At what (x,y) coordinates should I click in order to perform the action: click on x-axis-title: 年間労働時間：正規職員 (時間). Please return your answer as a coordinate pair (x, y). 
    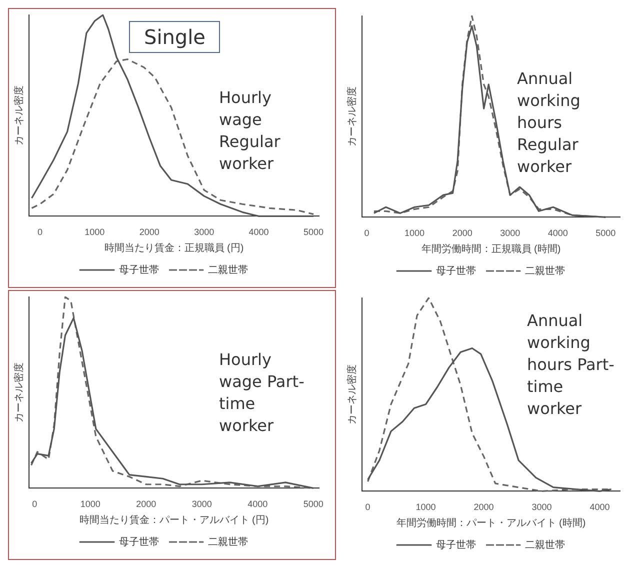
    Looking at the image, I should click on (491, 248).